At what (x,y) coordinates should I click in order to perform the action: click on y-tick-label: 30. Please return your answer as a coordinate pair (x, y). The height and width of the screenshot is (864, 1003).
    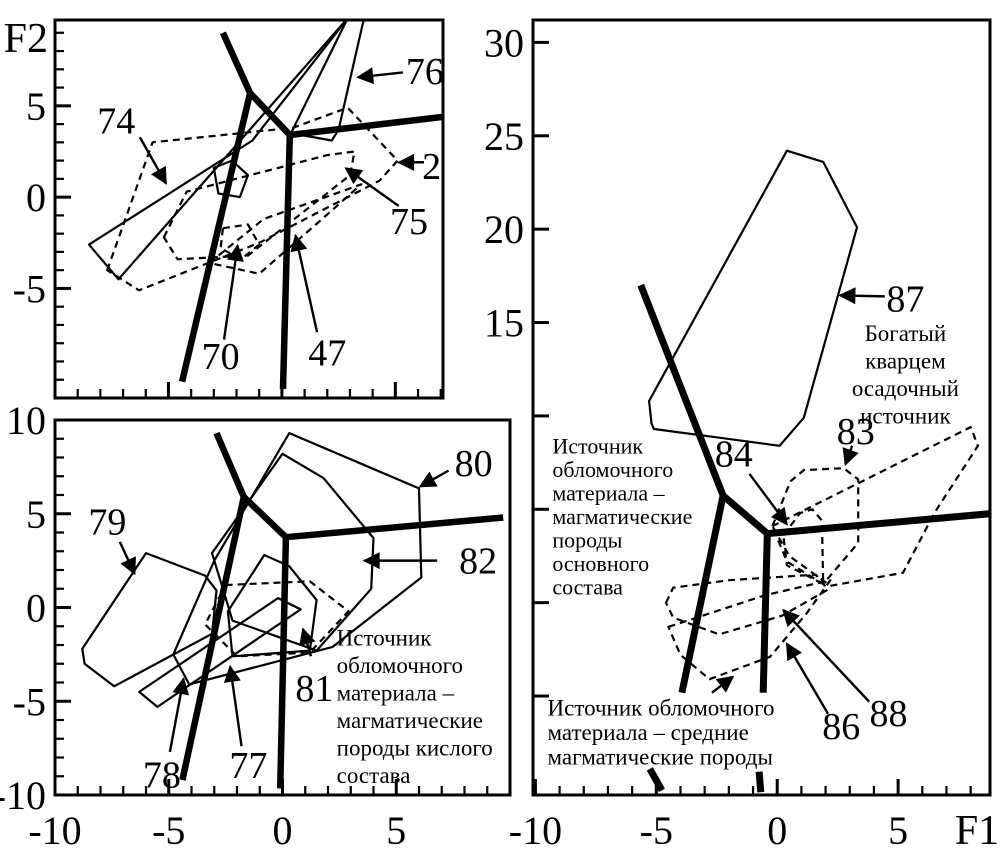
    Looking at the image, I should click on (504, 42).